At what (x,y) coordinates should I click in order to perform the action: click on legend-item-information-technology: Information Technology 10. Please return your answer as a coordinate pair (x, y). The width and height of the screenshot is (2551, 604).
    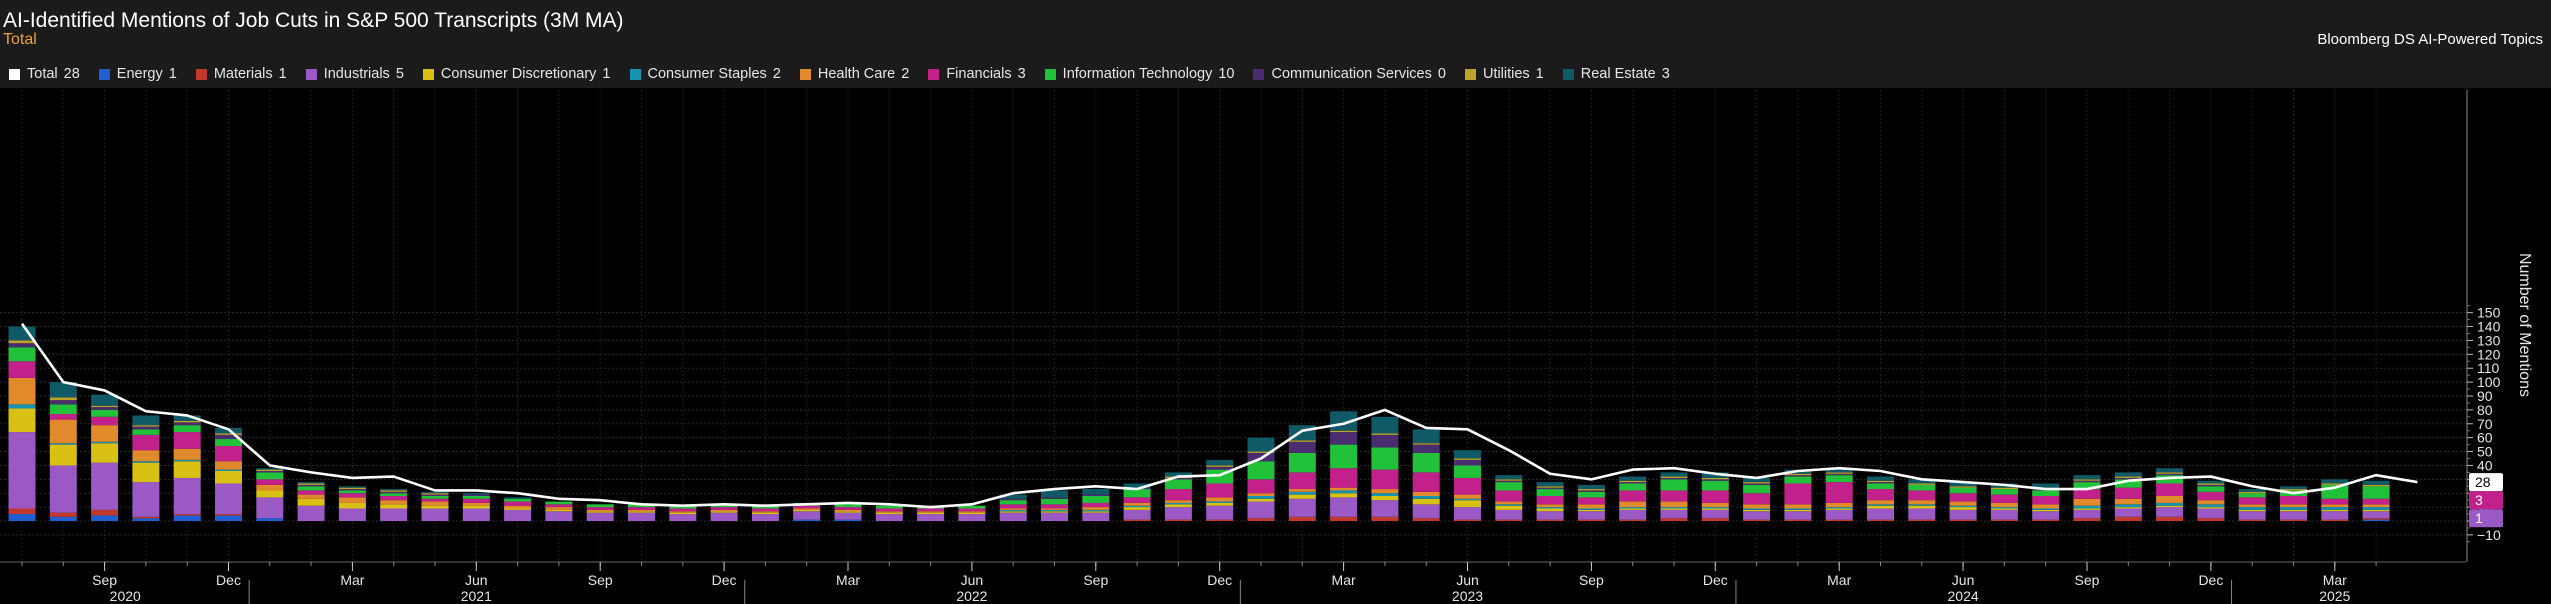
    Looking at the image, I should click on (1139, 74).